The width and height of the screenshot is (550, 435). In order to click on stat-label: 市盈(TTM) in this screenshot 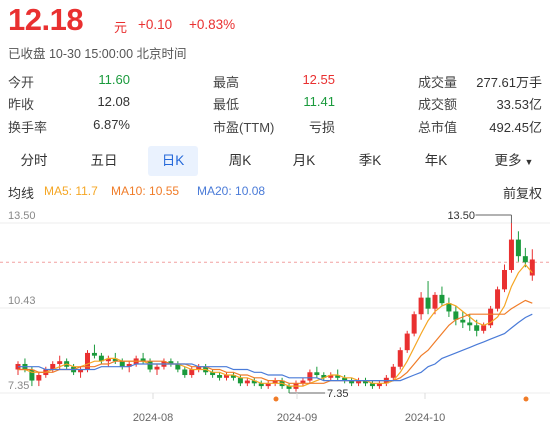, I will do `click(244, 127)`.